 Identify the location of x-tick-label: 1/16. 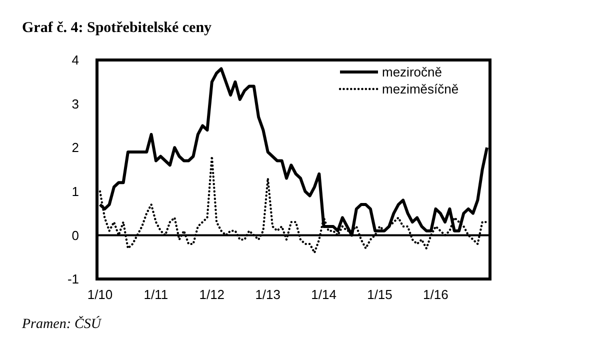
(435, 294).